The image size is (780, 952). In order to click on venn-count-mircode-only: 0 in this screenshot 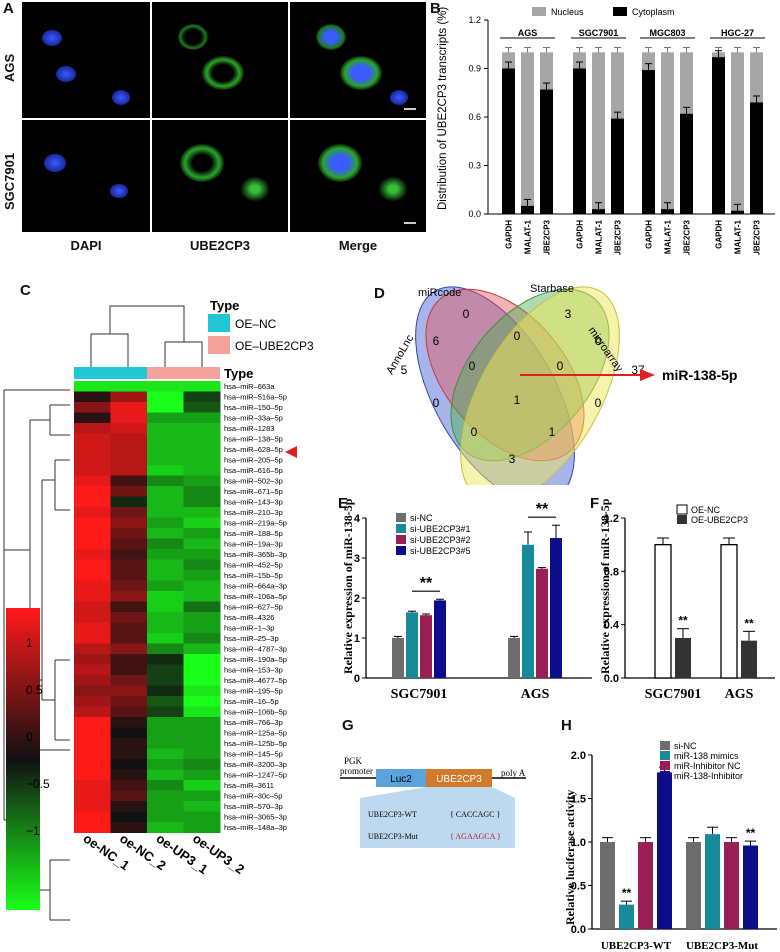, I will do `click(466, 314)`.